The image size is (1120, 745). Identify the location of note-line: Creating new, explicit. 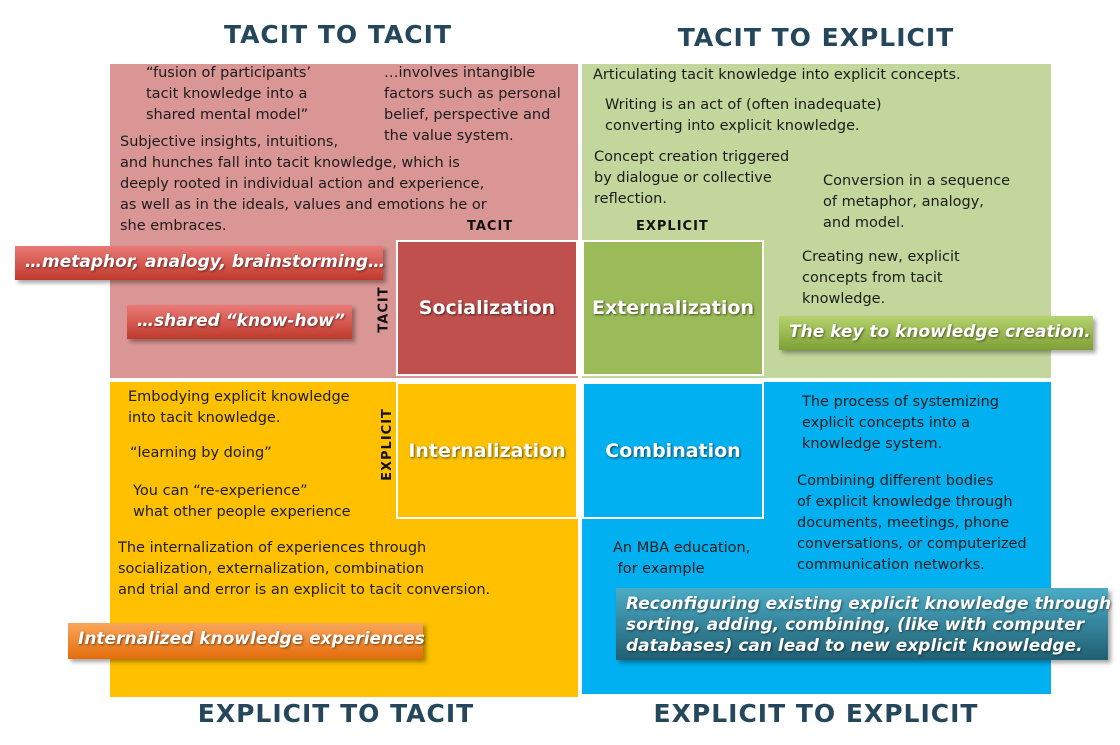
(881, 257).